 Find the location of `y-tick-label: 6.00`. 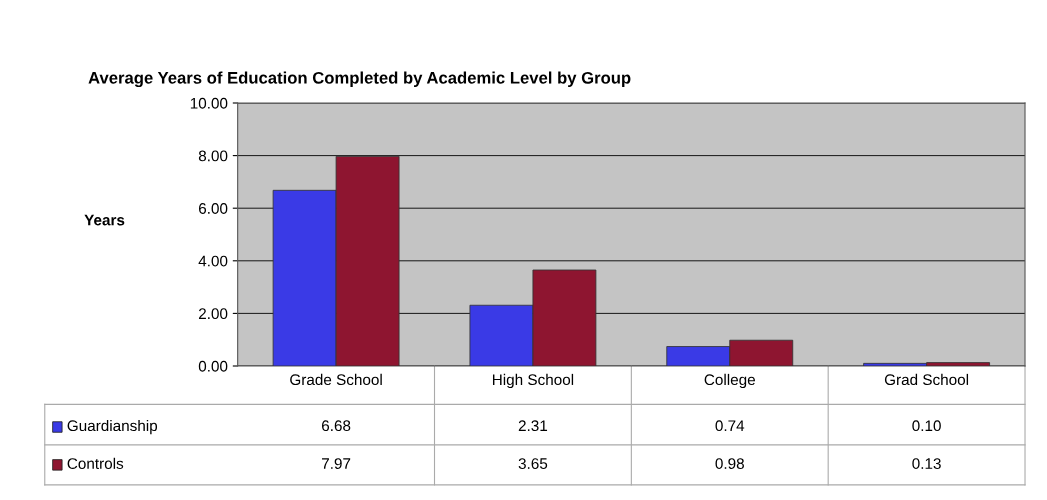

y-tick-label: 6.00 is located at coordinates (213, 208).